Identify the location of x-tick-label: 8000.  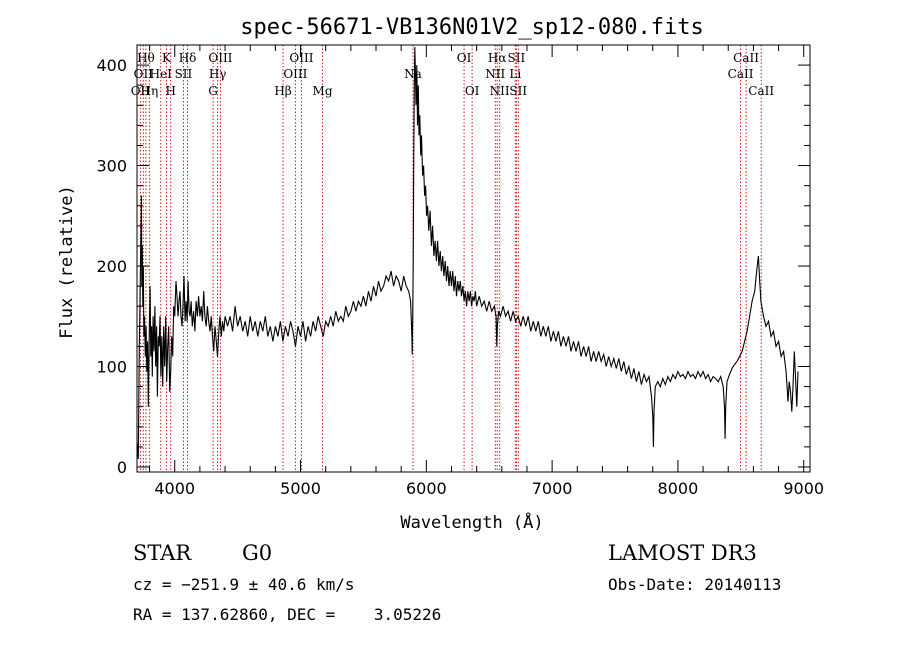
(678, 488).